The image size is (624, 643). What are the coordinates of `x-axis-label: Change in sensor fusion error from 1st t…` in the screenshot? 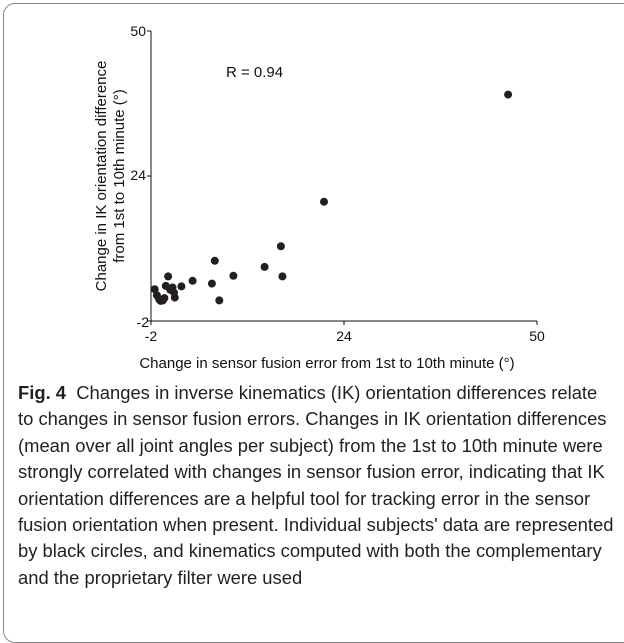 It's located at (326, 363).